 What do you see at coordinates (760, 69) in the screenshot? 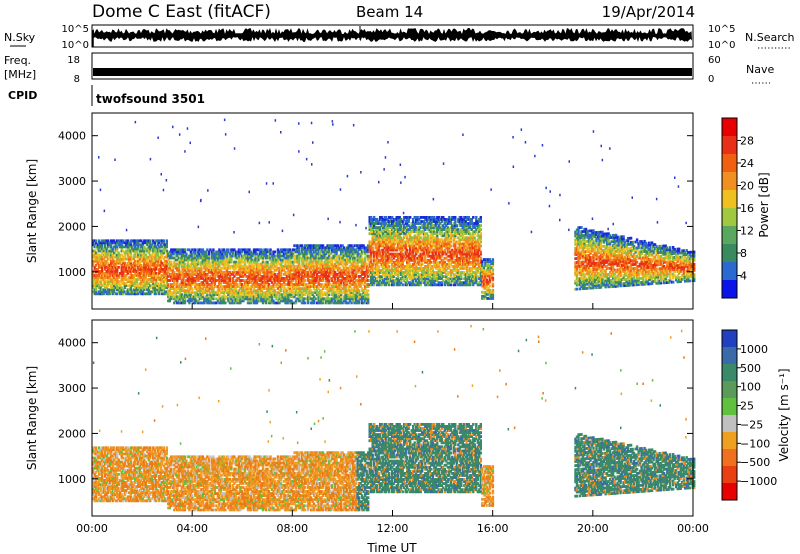
I see `nave-label: Nave` at bounding box center [760, 69].